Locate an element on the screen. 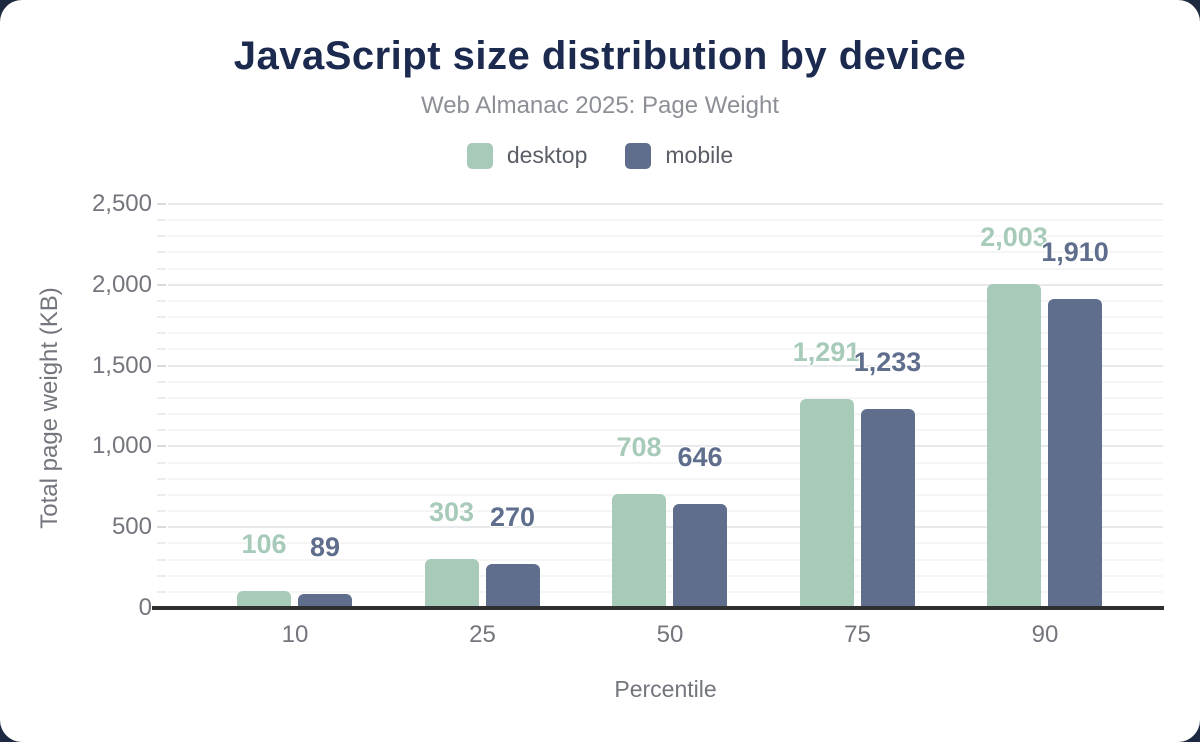 This screenshot has height=742, width=1200. bar-value-mobile-p90: 1,910 is located at coordinates (1075, 252).